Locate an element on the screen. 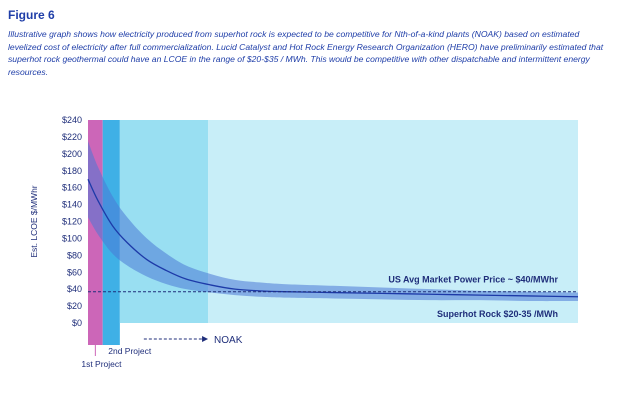 The height and width of the screenshot is (405, 624). noak-label: NOAK is located at coordinates (228, 340).